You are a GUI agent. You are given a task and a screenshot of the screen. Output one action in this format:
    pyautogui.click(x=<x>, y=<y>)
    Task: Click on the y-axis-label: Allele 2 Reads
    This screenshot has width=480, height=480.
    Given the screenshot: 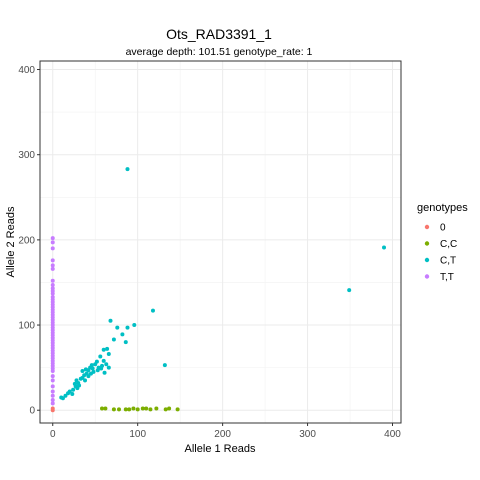 What is the action you would take?
    pyautogui.click(x=11, y=241)
    